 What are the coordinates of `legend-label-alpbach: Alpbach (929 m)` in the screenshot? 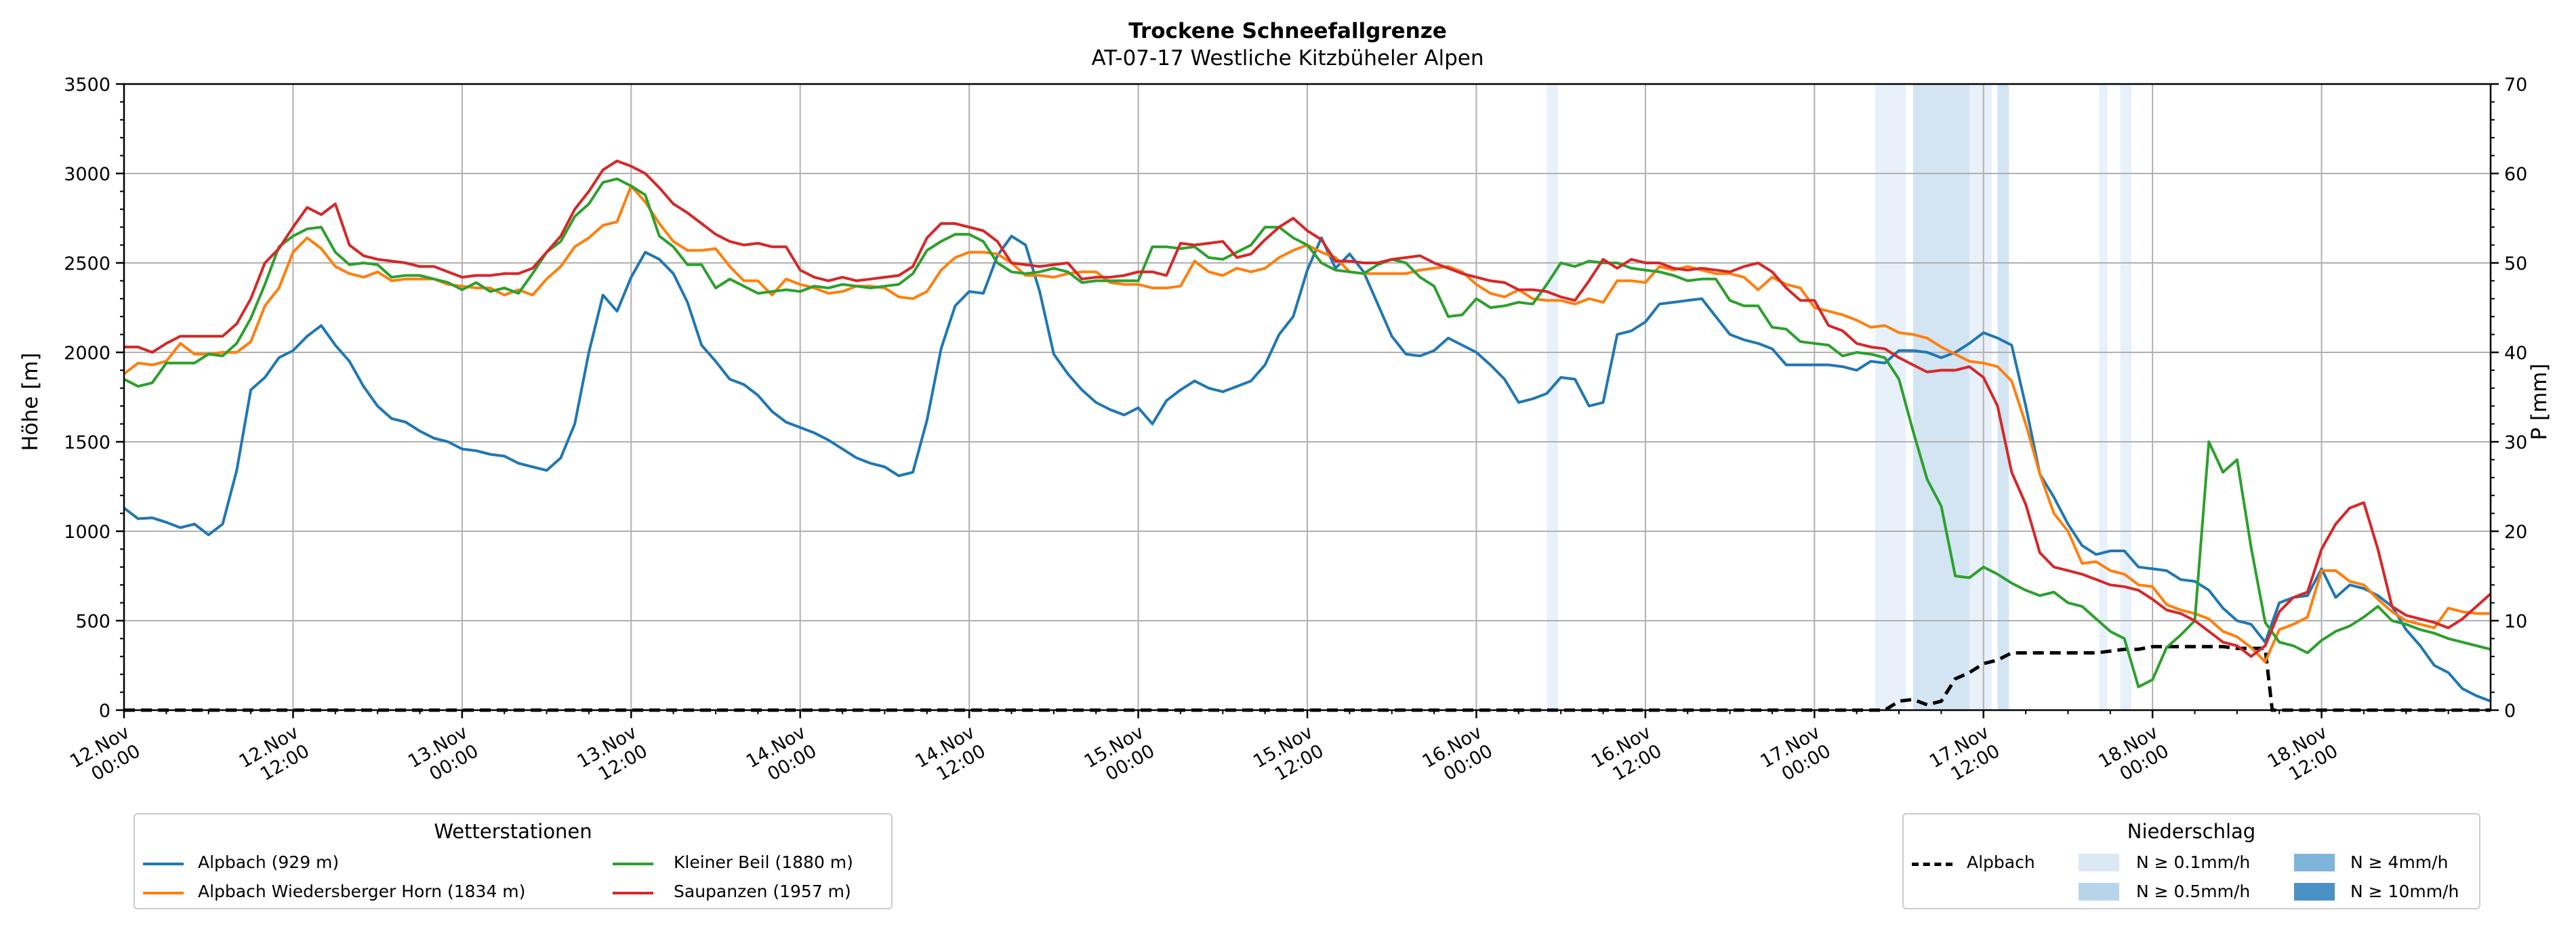 It's located at (269, 862).